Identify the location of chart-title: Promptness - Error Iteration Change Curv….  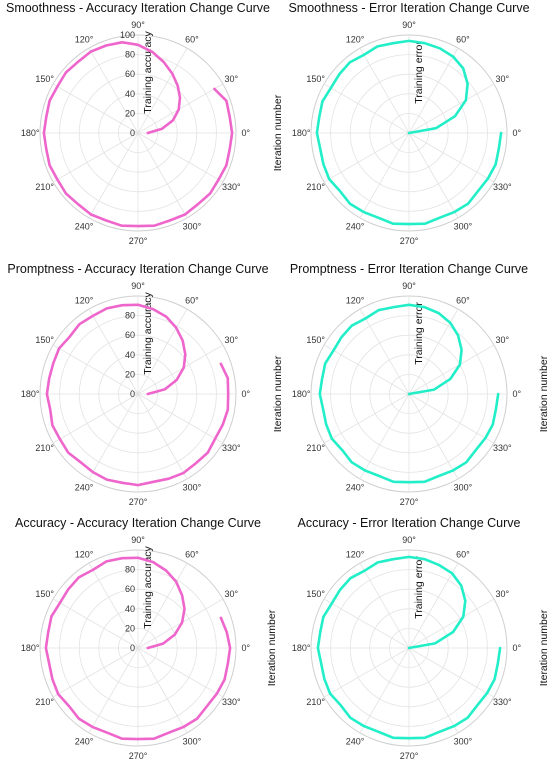
(409, 269).